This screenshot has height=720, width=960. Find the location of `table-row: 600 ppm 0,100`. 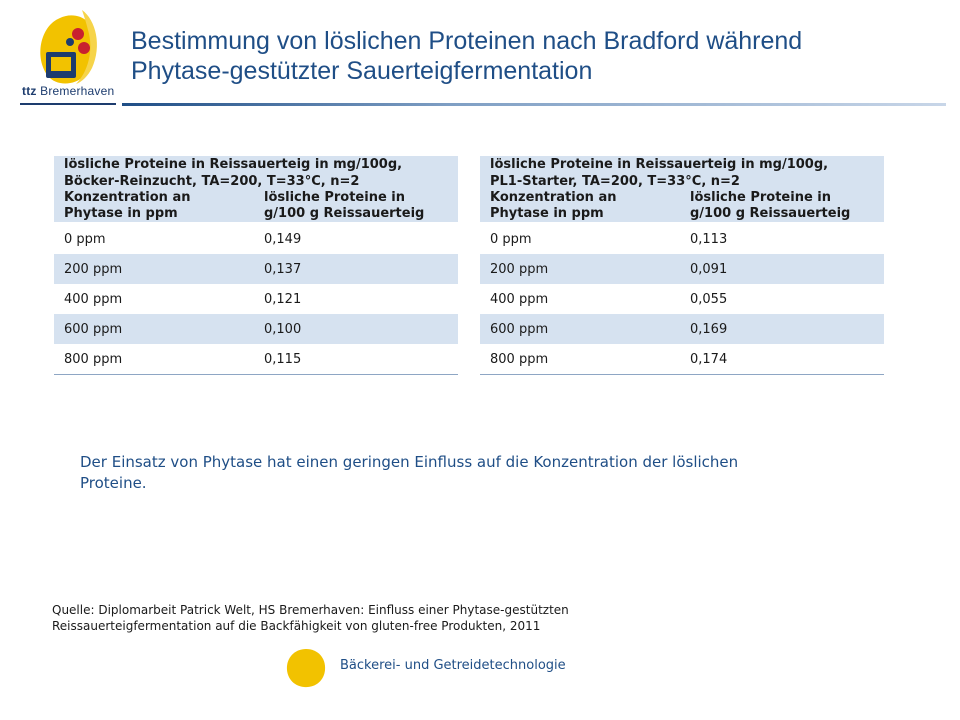

table-row: 600 ppm 0,100 is located at coordinates (256, 329).